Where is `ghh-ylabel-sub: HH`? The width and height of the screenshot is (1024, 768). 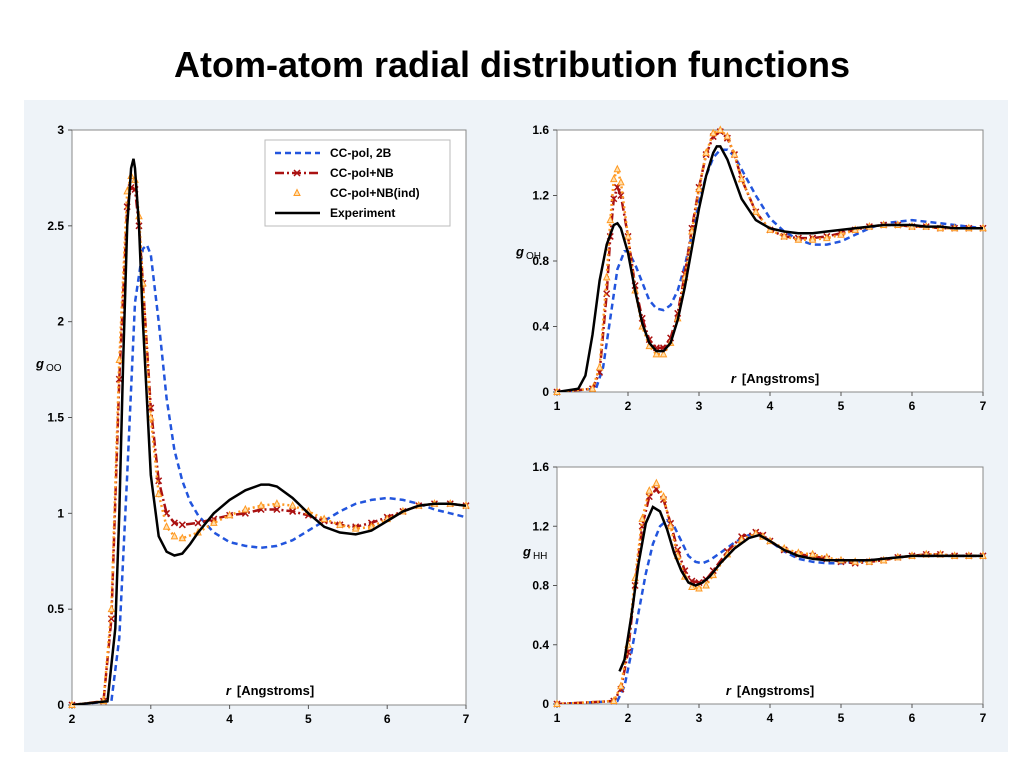
ghh-ylabel-sub: HH is located at coordinates (540, 556).